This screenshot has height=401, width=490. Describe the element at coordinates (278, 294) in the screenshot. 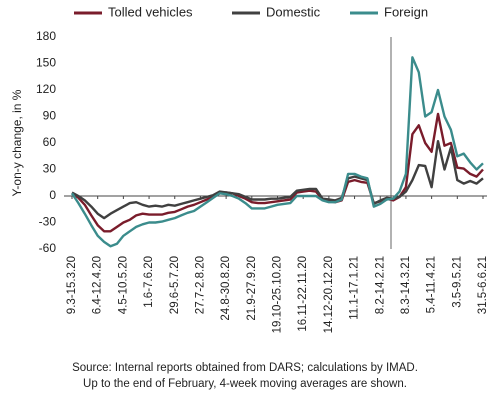

I see `x-tick-label: 19.10-25.10.20` at that location.